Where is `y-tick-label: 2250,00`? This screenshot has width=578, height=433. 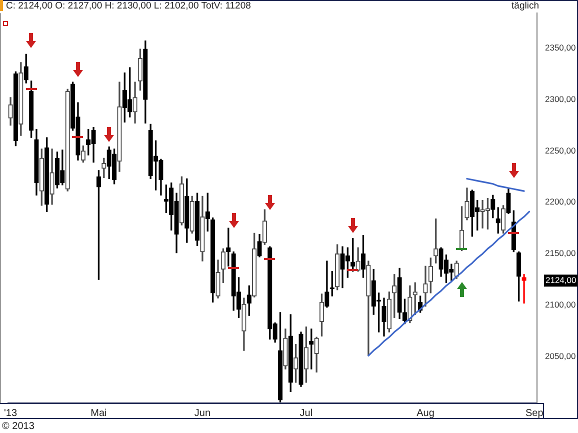 y-tick-label: 2250,00 is located at coordinates (560, 150).